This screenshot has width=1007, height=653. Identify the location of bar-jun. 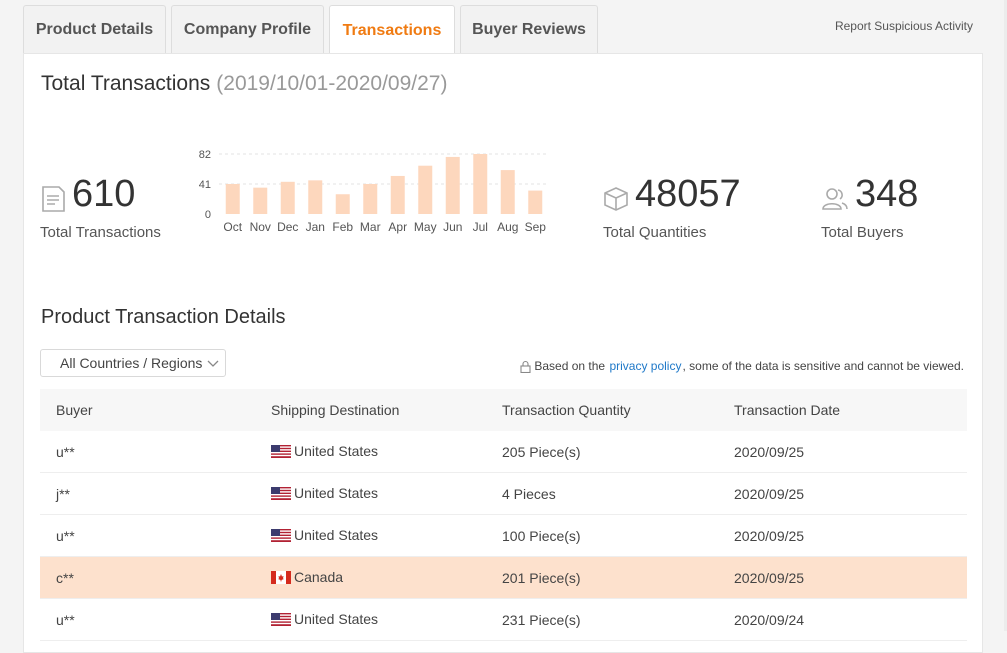
(452, 185).